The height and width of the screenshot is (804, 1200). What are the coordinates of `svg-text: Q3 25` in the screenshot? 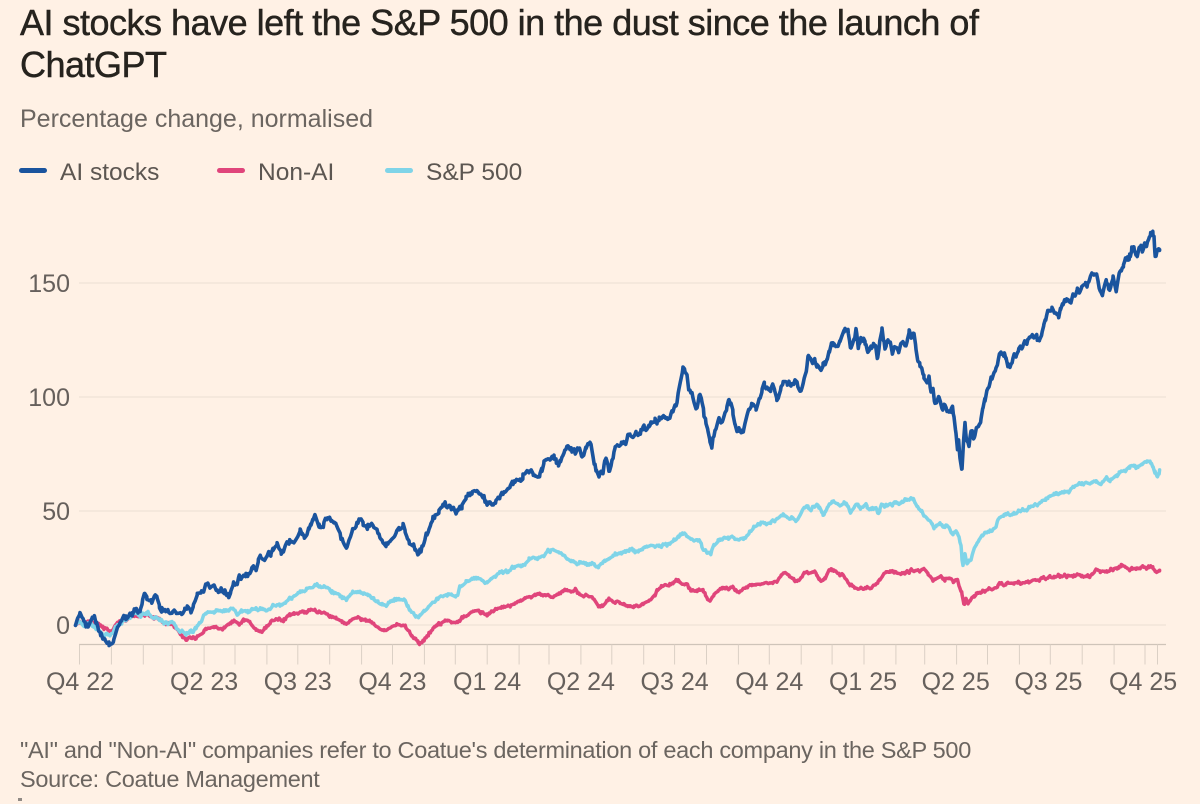 It's located at (1048, 682).